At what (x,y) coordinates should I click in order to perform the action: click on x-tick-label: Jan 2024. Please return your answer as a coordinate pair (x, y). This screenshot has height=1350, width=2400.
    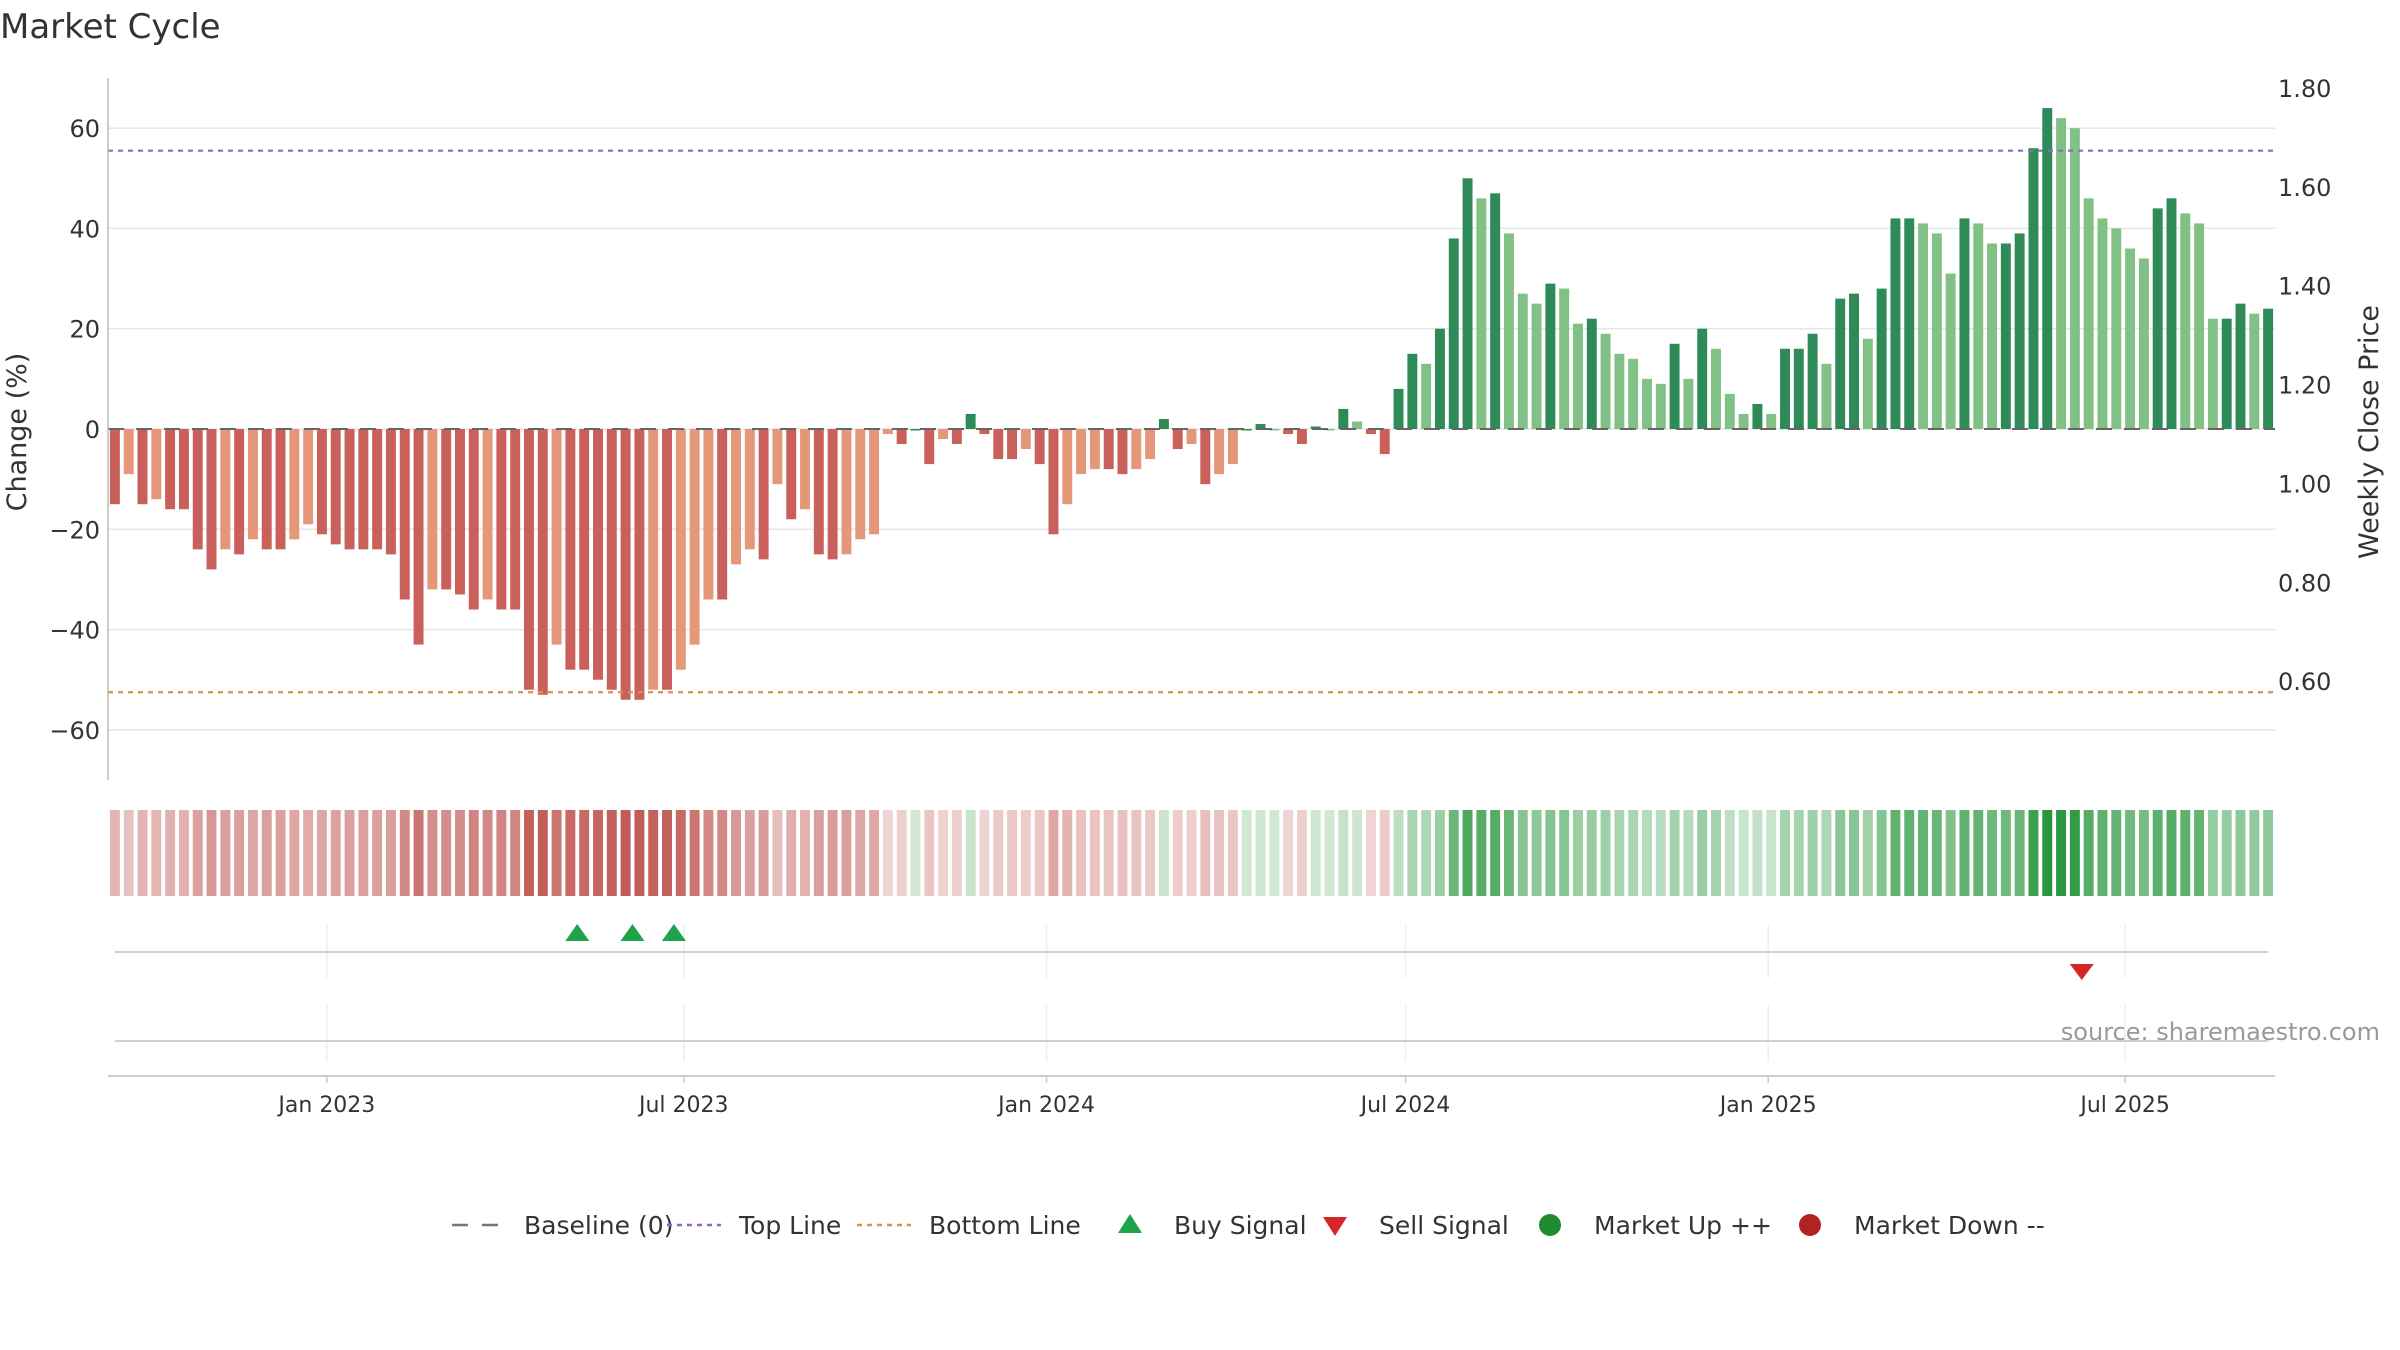
    Looking at the image, I should click on (1045, 1105).